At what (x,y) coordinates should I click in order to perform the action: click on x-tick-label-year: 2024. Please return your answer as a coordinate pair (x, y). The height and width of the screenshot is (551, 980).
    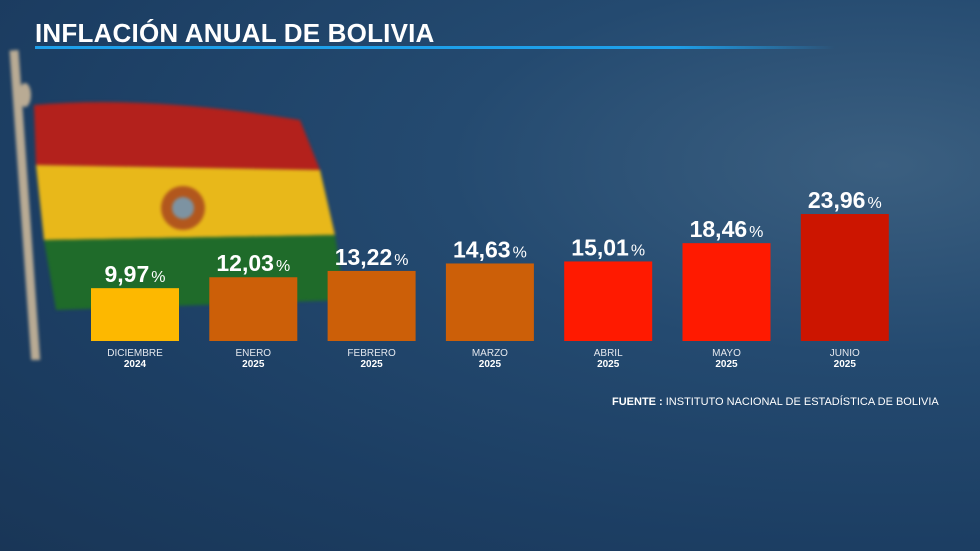
    Looking at the image, I should click on (135, 364).